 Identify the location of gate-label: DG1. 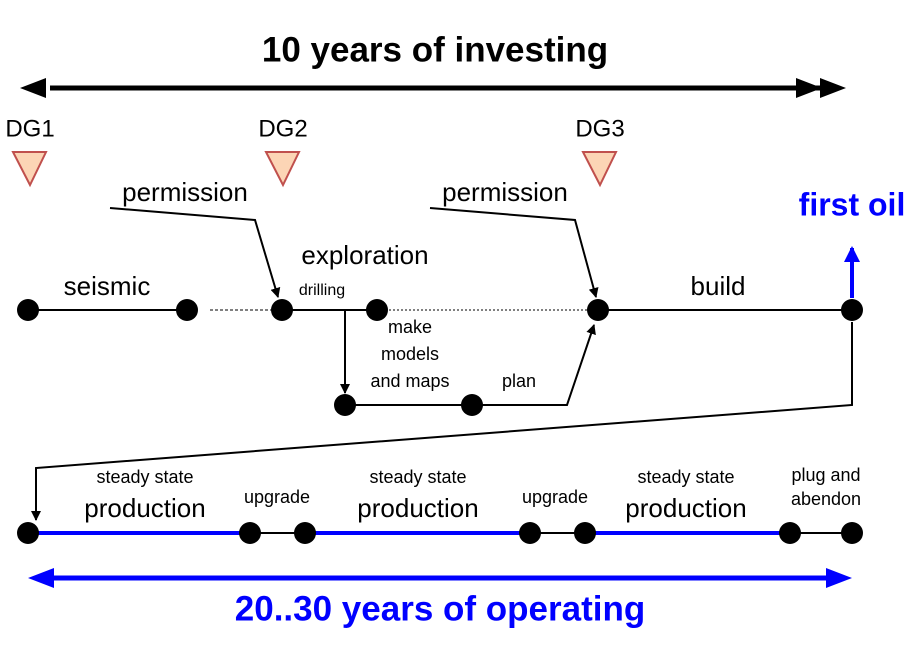
(29, 128).